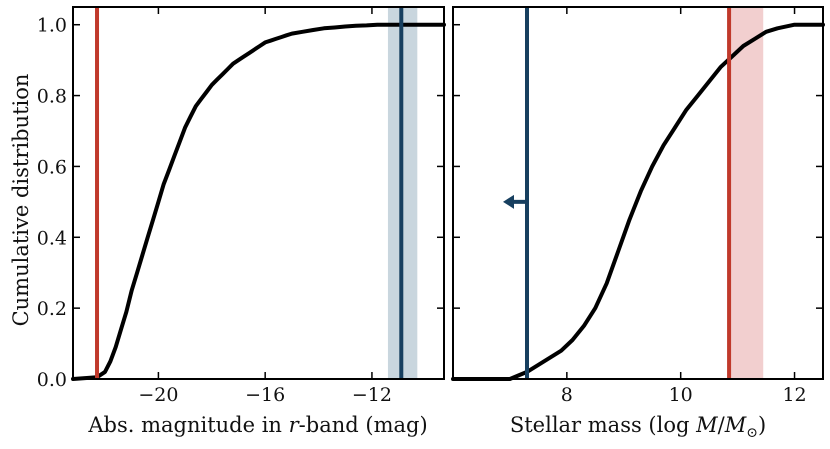 The width and height of the screenshot is (830, 449). I want to click on right-x-tick-label: 8, so click(567, 395).